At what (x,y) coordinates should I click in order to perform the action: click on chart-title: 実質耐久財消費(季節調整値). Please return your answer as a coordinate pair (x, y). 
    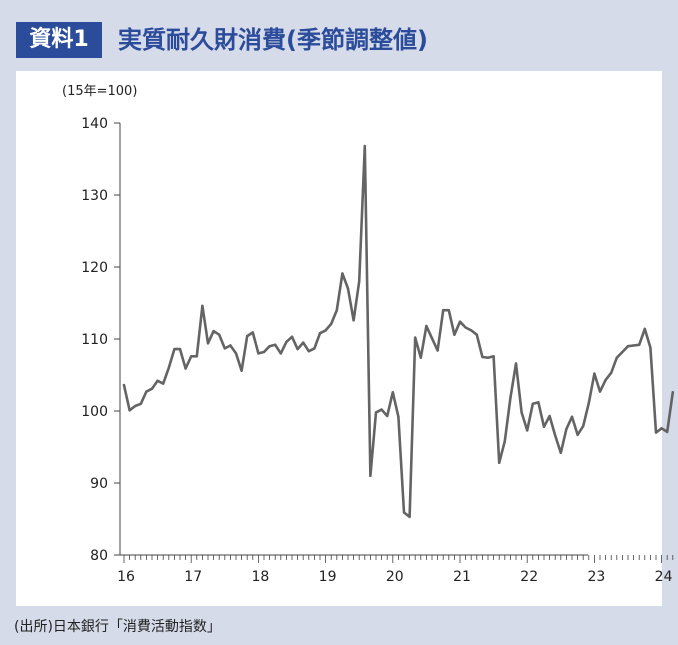
    Looking at the image, I should click on (273, 40).